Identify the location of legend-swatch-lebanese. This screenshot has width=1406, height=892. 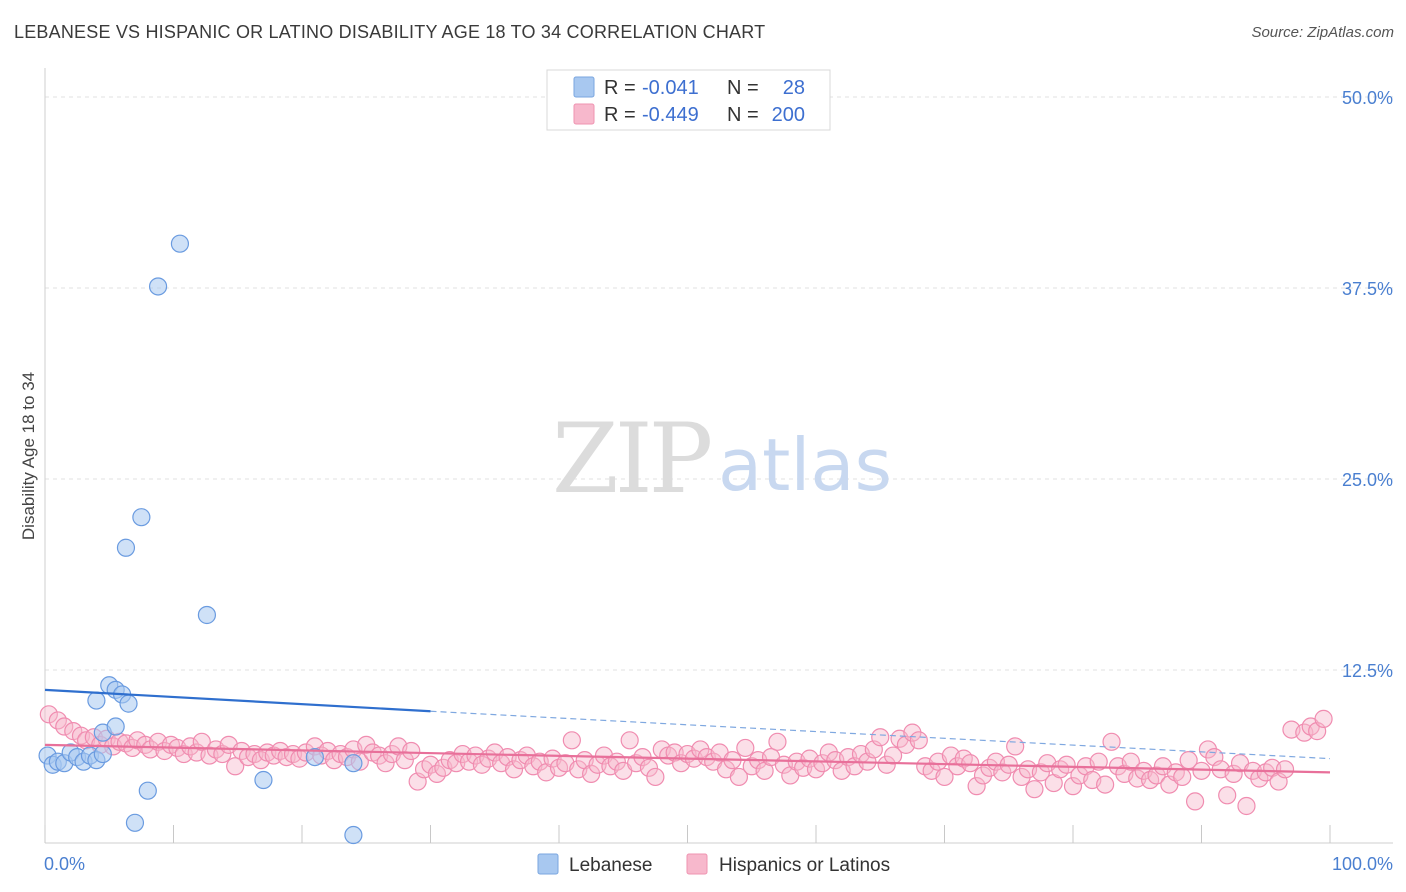
(584, 87).